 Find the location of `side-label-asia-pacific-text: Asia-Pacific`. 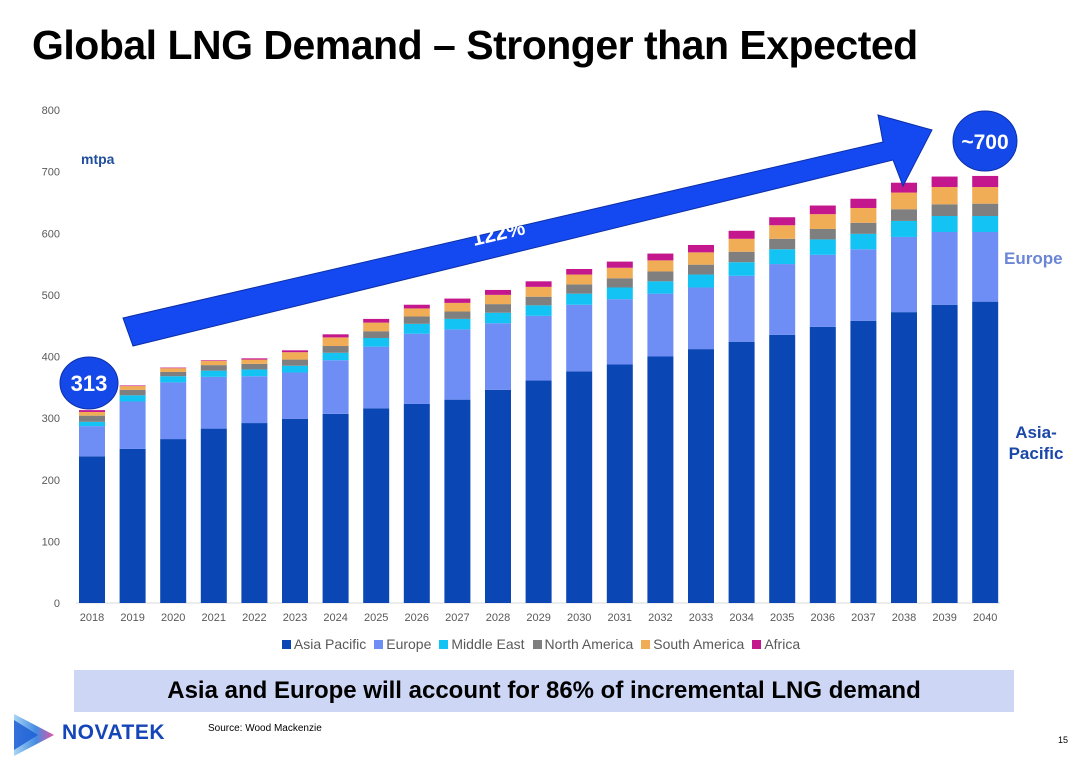

side-label-asia-pacific-text: Asia-Pacific is located at coordinates (1036, 443).